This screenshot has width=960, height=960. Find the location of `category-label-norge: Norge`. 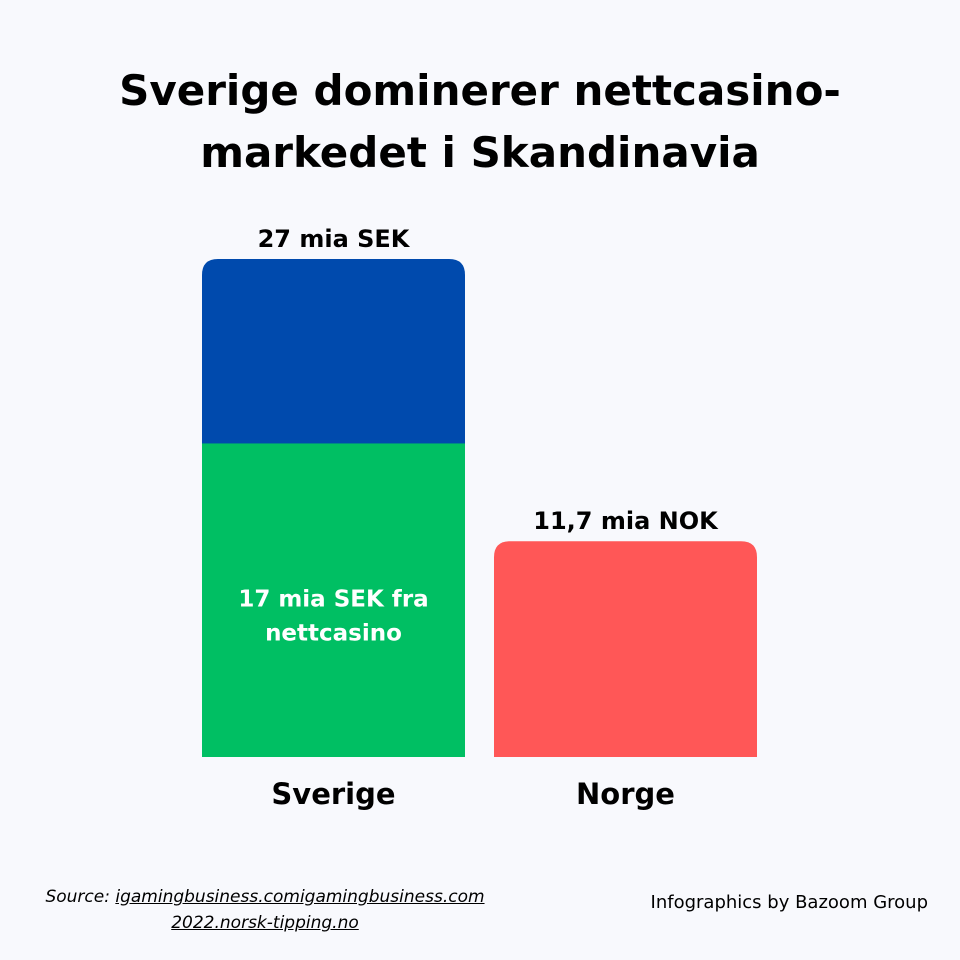

category-label-norge: Norge is located at coordinates (625, 794).